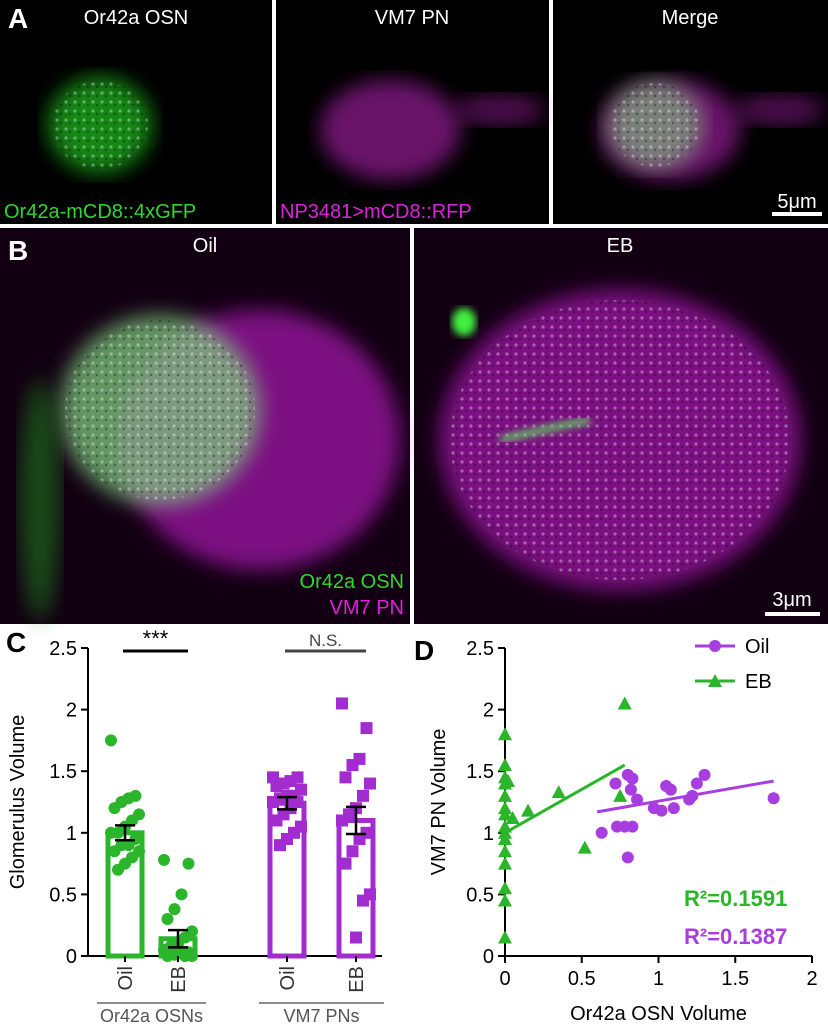  I want to click on x-axis-label: Or42a OSN Volume, so click(658, 1014).